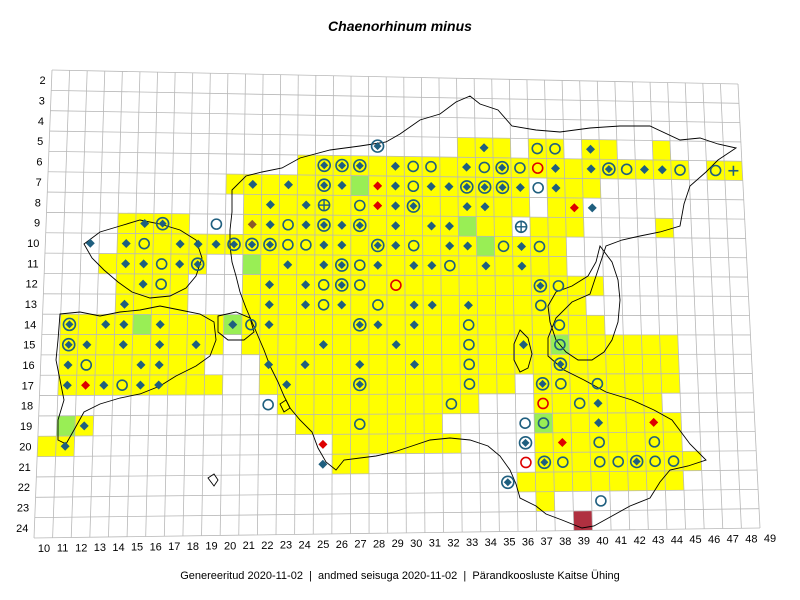 The image size is (800, 600). Describe the element at coordinates (62, 549) in the screenshot. I see `column-label: 11` at that location.